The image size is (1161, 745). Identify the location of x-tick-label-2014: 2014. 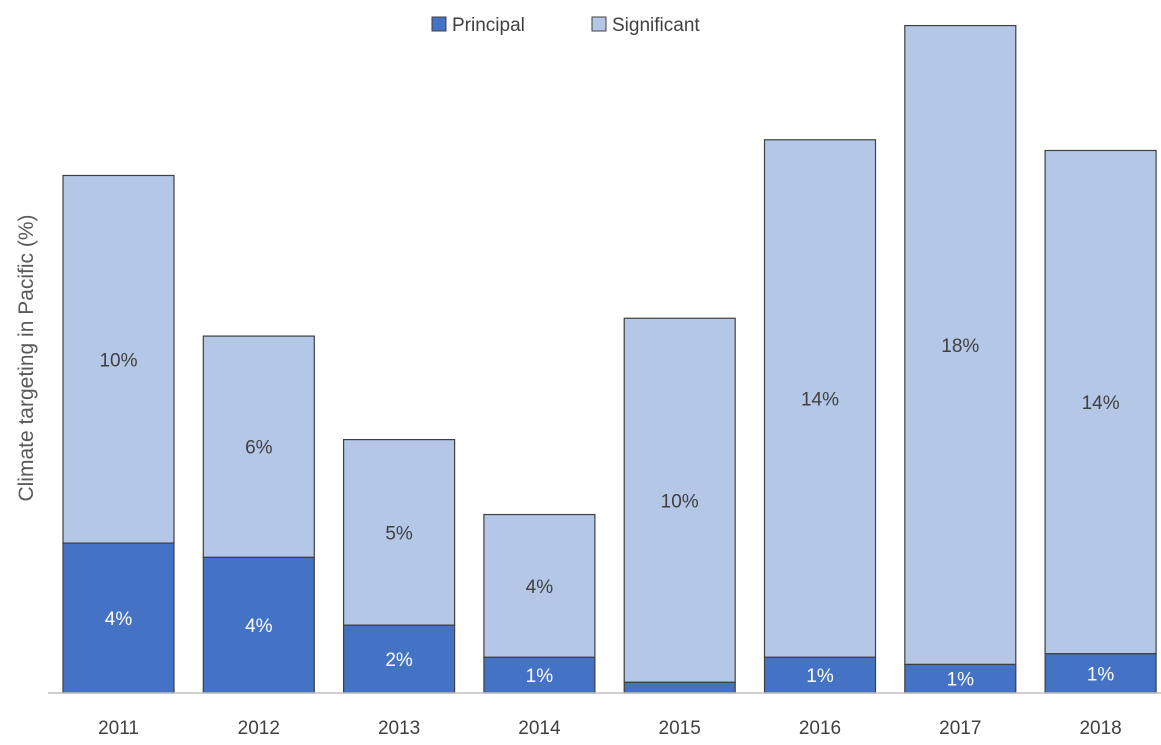
(539, 728).